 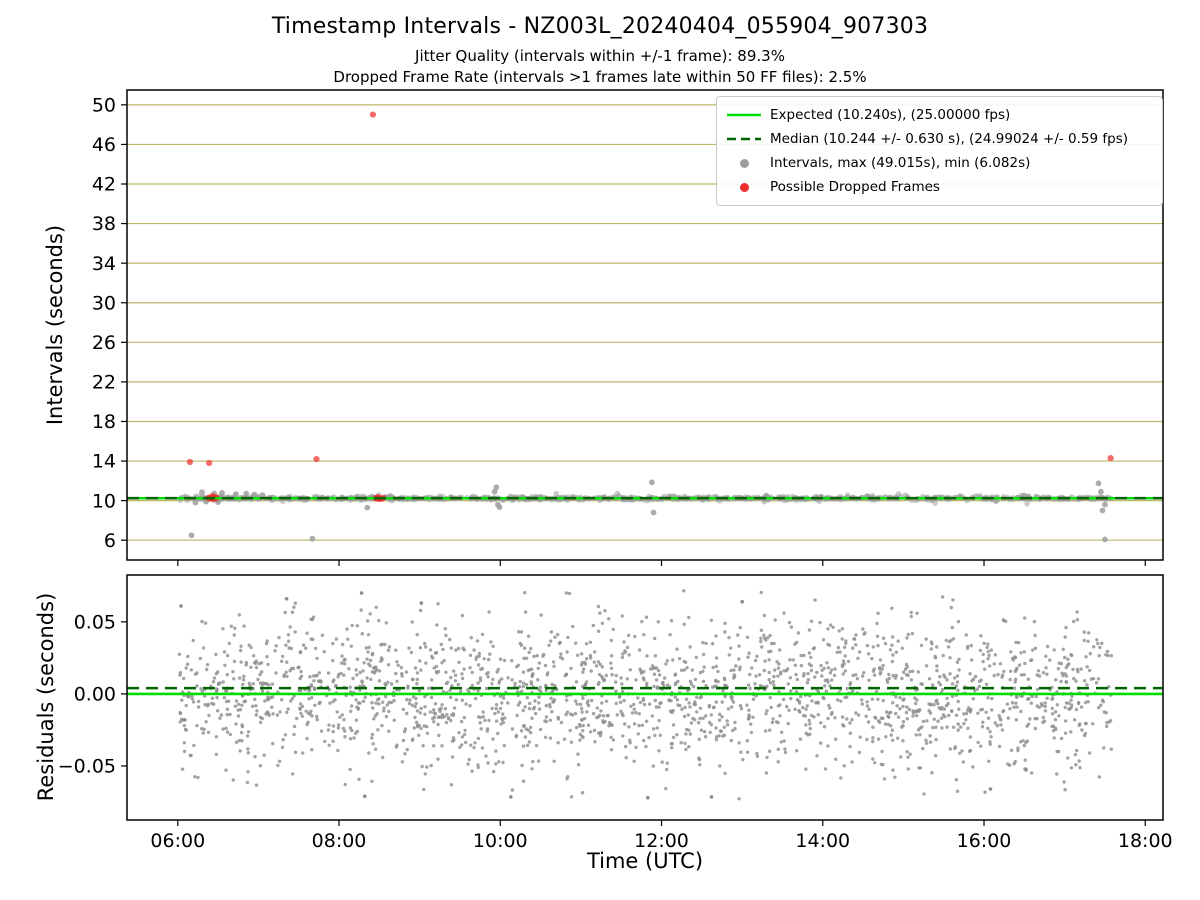 I want to click on svg-text: 14:00, so click(x=822, y=841).